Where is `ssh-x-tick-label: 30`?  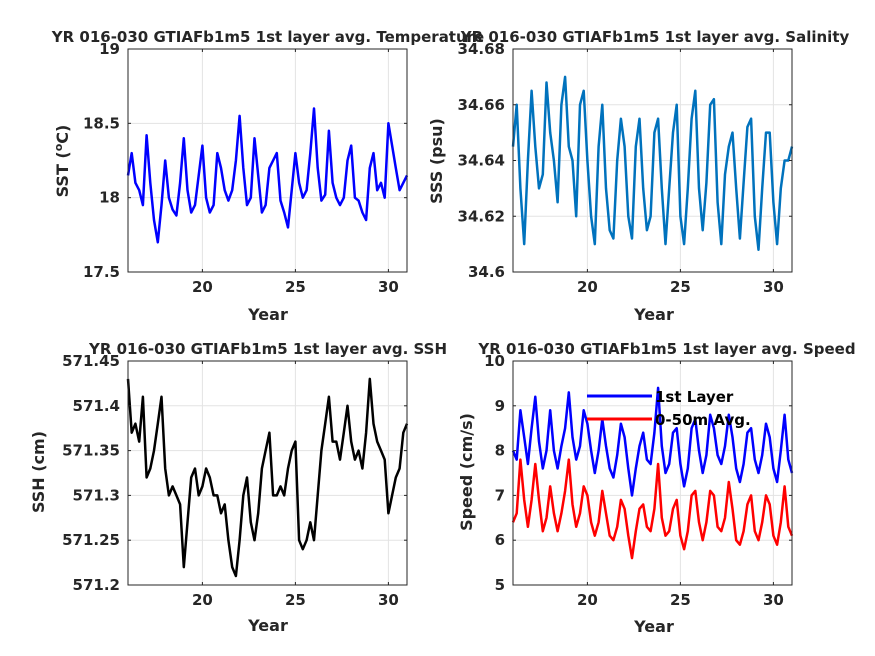 ssh-x-tick-label: 30 is located at coordinates (388, 600).